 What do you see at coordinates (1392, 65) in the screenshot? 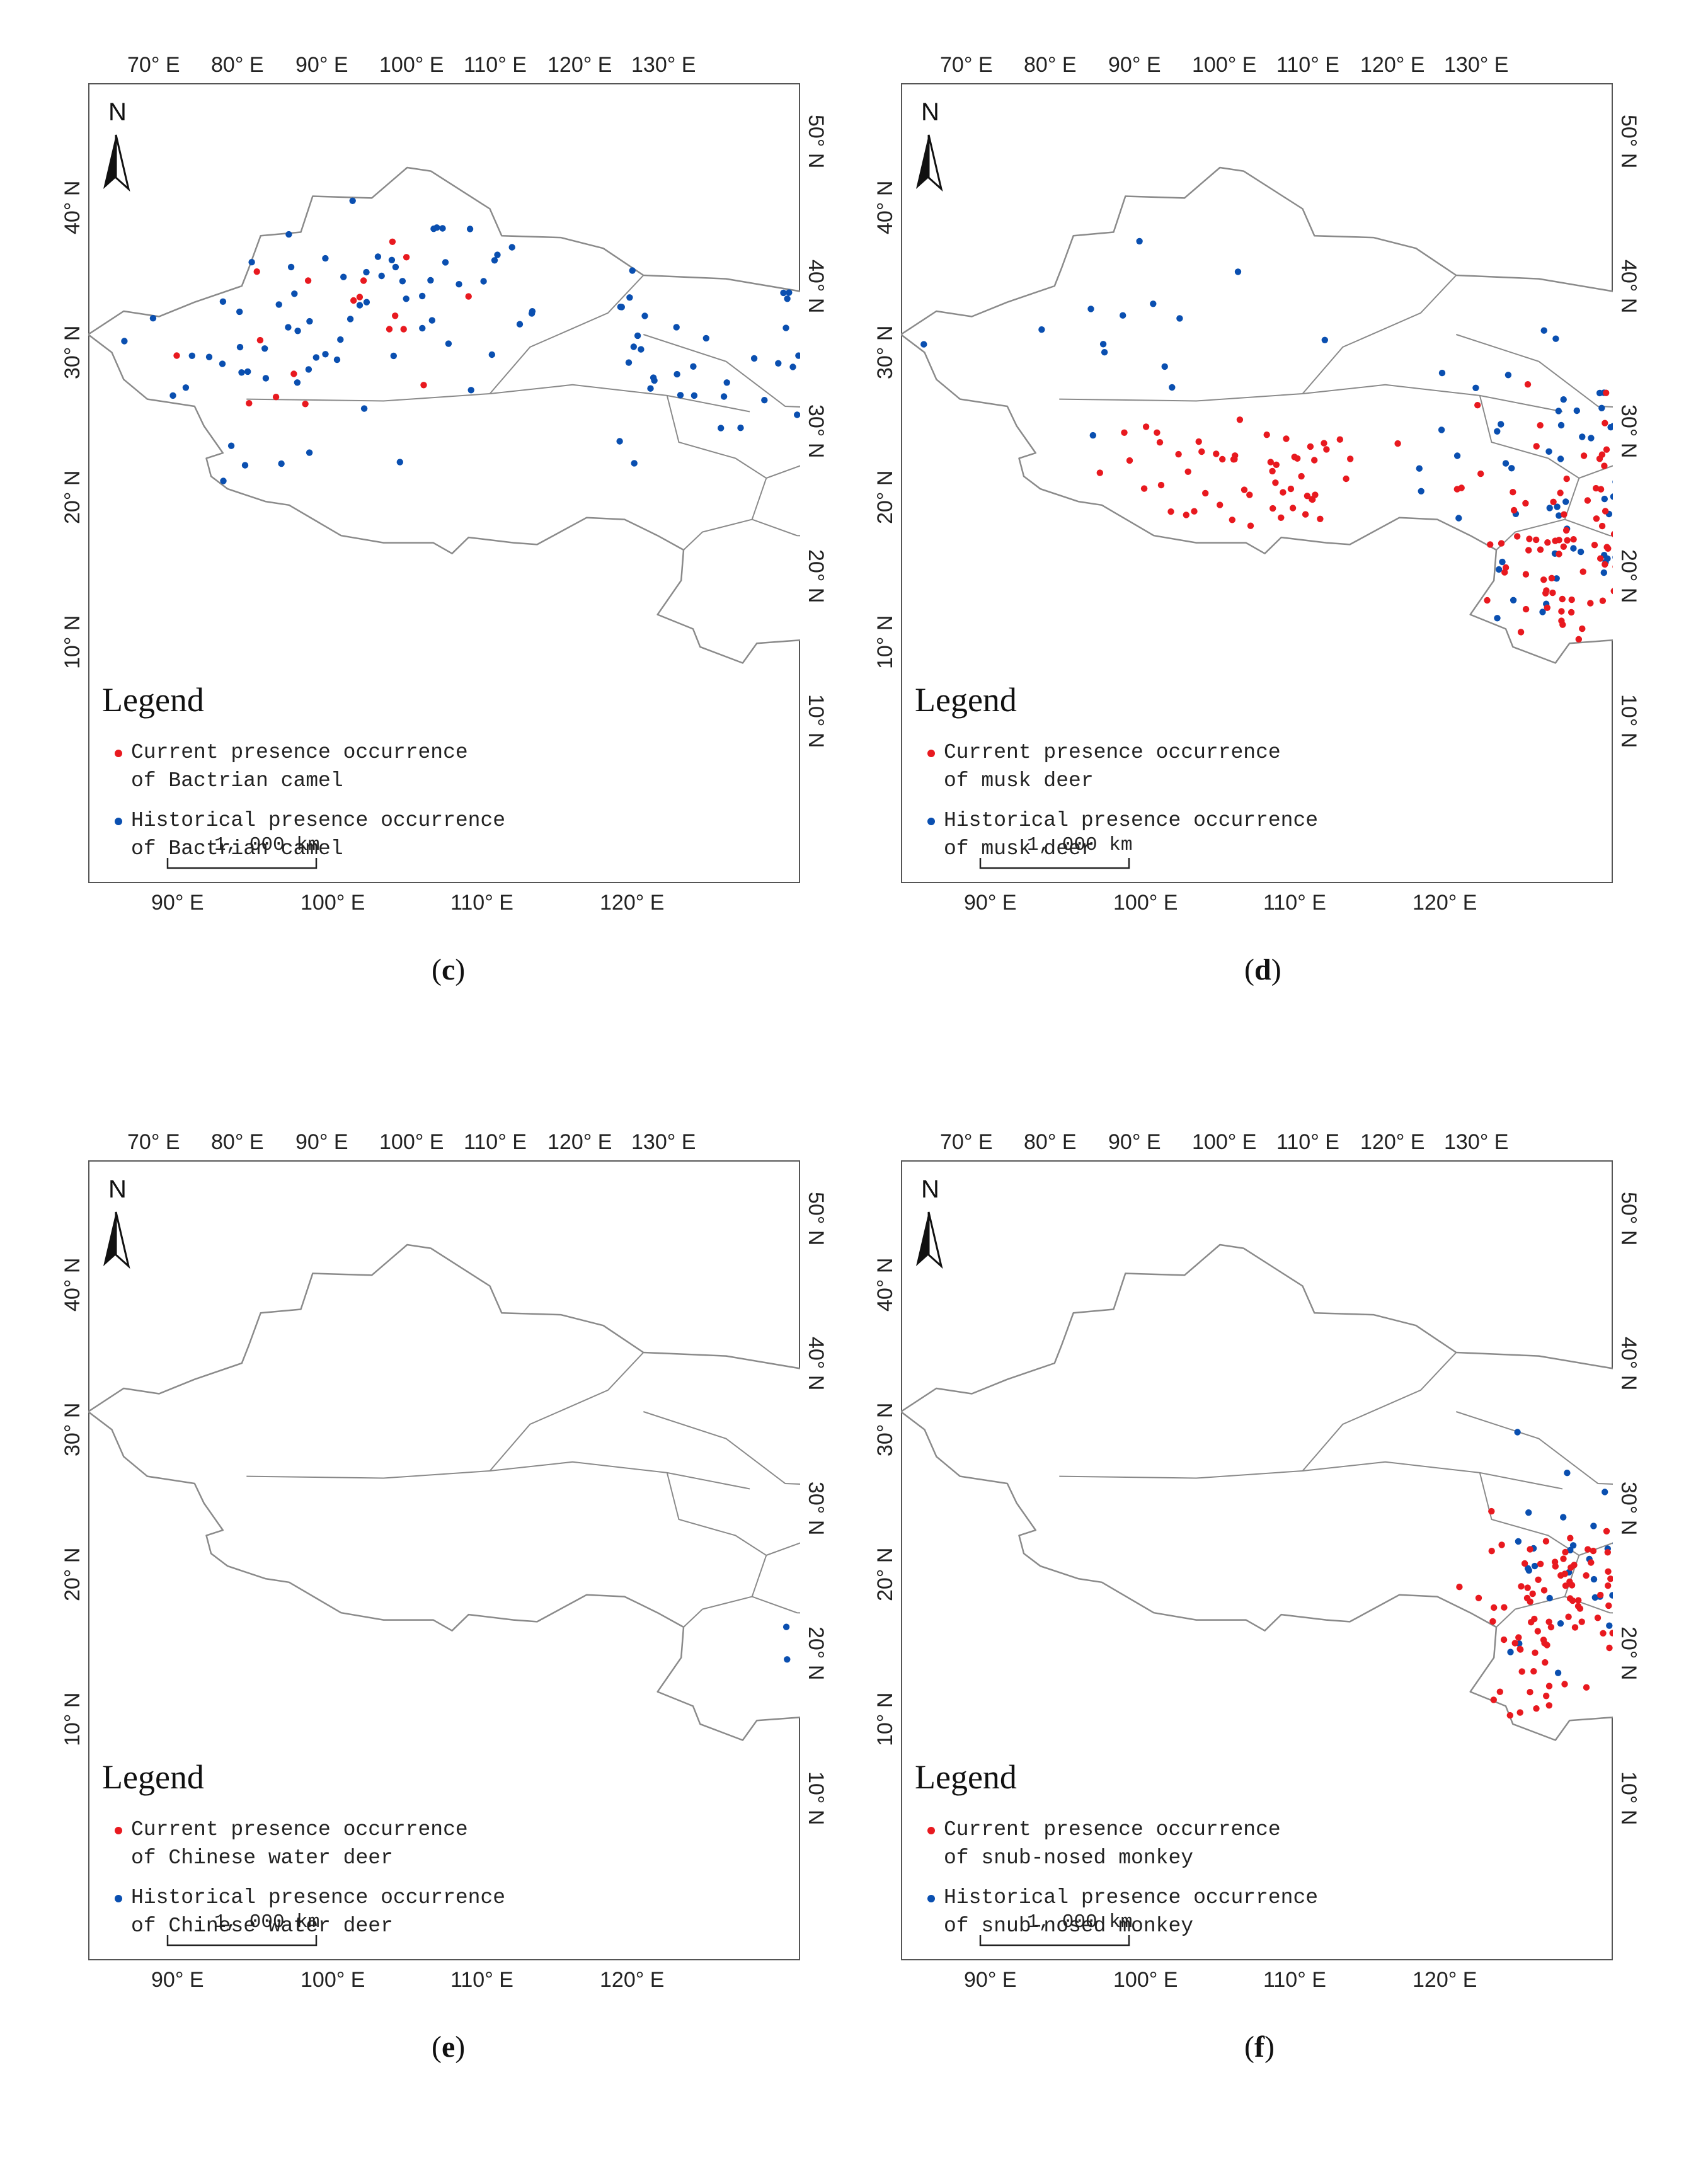
I see `top-axis-tick: 120° E` at bounding box center [1392, 65].